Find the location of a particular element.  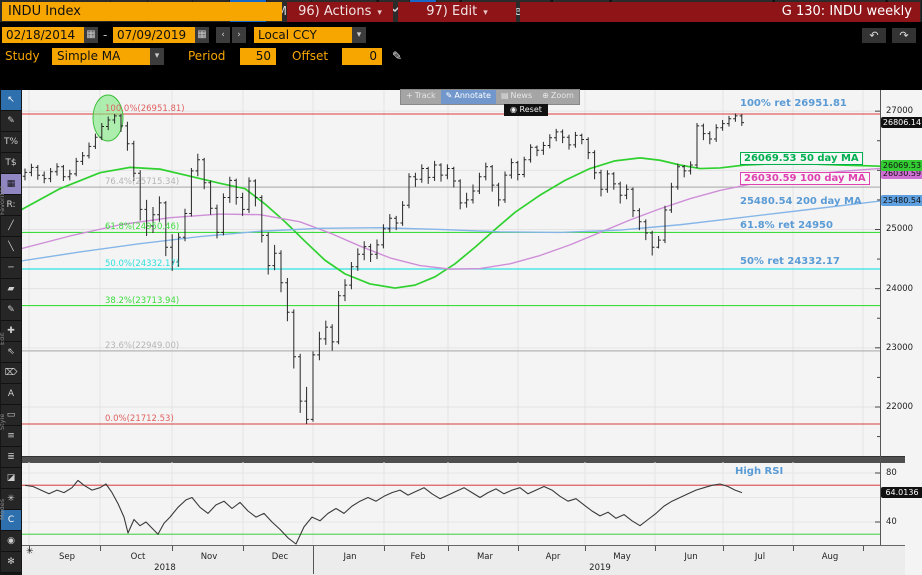

ma-line-200-day-ma is located at coordinates (451, 231).